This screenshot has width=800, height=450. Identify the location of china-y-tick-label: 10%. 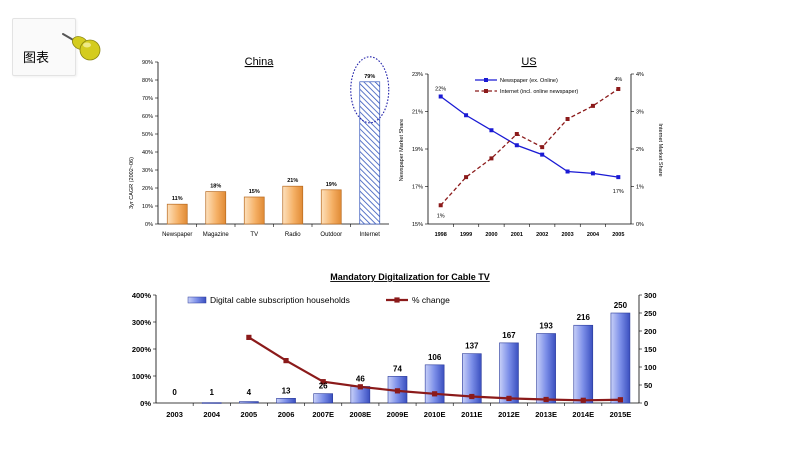
(147, 207).